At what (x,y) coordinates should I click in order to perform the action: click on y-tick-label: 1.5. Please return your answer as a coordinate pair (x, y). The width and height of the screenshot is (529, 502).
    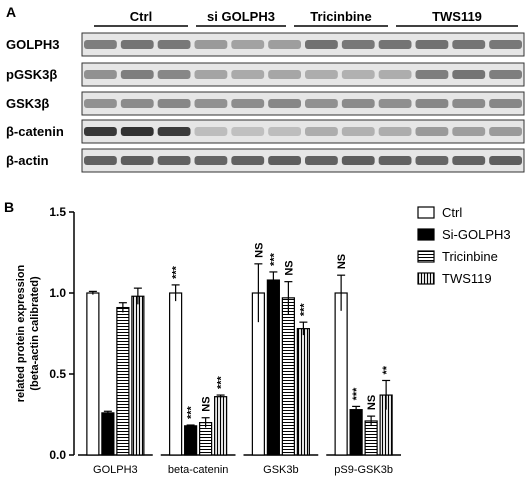
    Looking at the image, I should click on (57, 212).